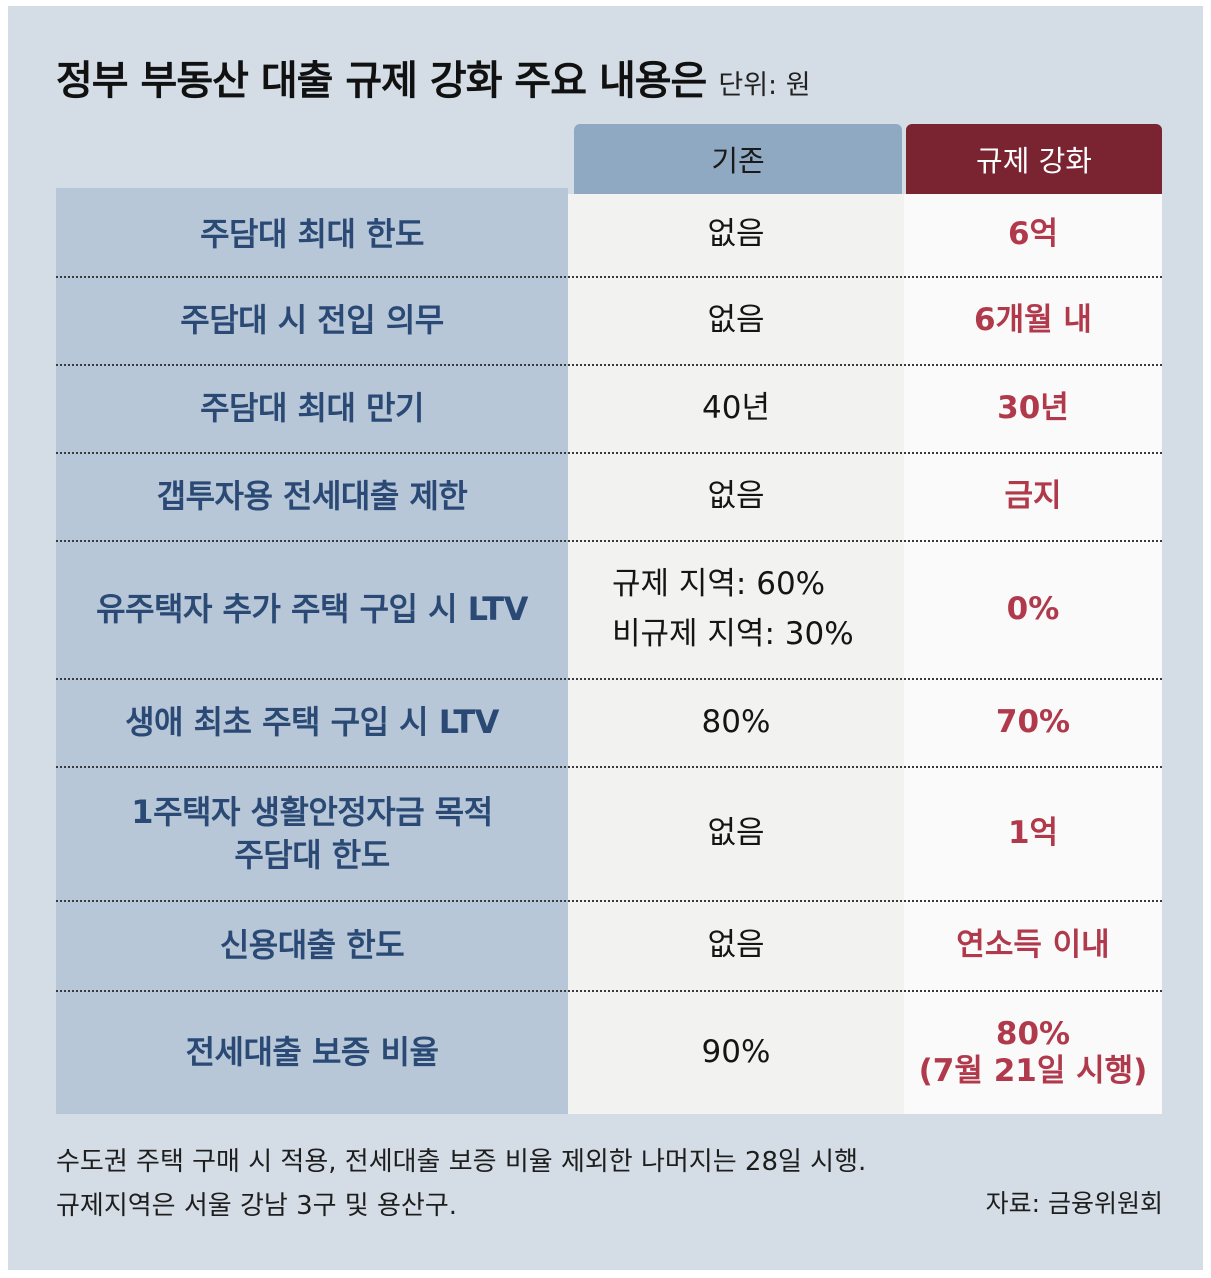 The image size is (1211, 1278). Describe the element at coordinates (1033, 234) in the screenshot. I see `row-new: 6억` at that location.